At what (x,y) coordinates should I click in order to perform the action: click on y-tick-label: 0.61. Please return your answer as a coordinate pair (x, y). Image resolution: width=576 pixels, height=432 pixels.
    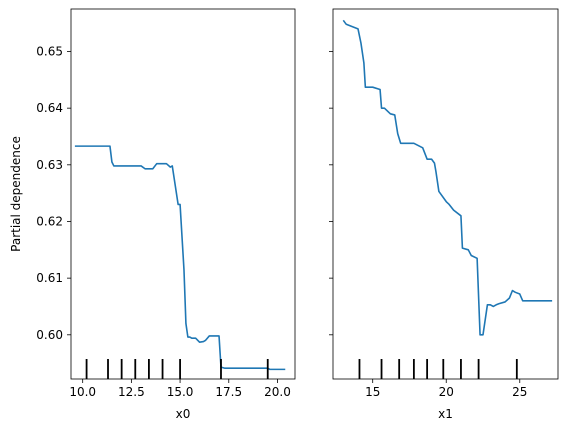
    Looking at the image, I should click on (49, 278).